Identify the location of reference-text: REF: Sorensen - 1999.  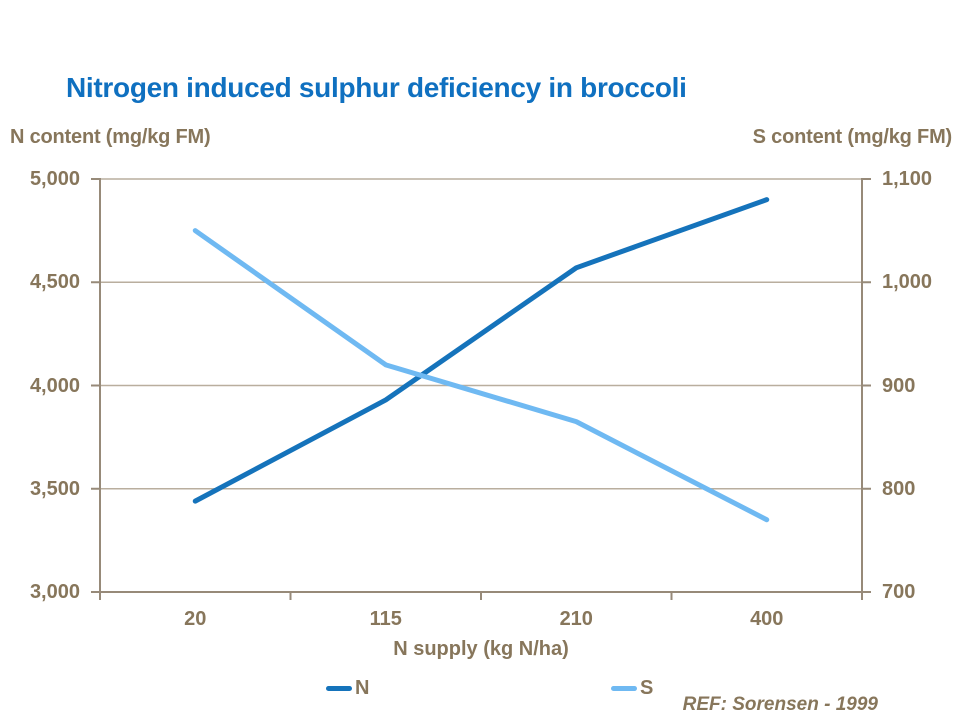
(780, 704).